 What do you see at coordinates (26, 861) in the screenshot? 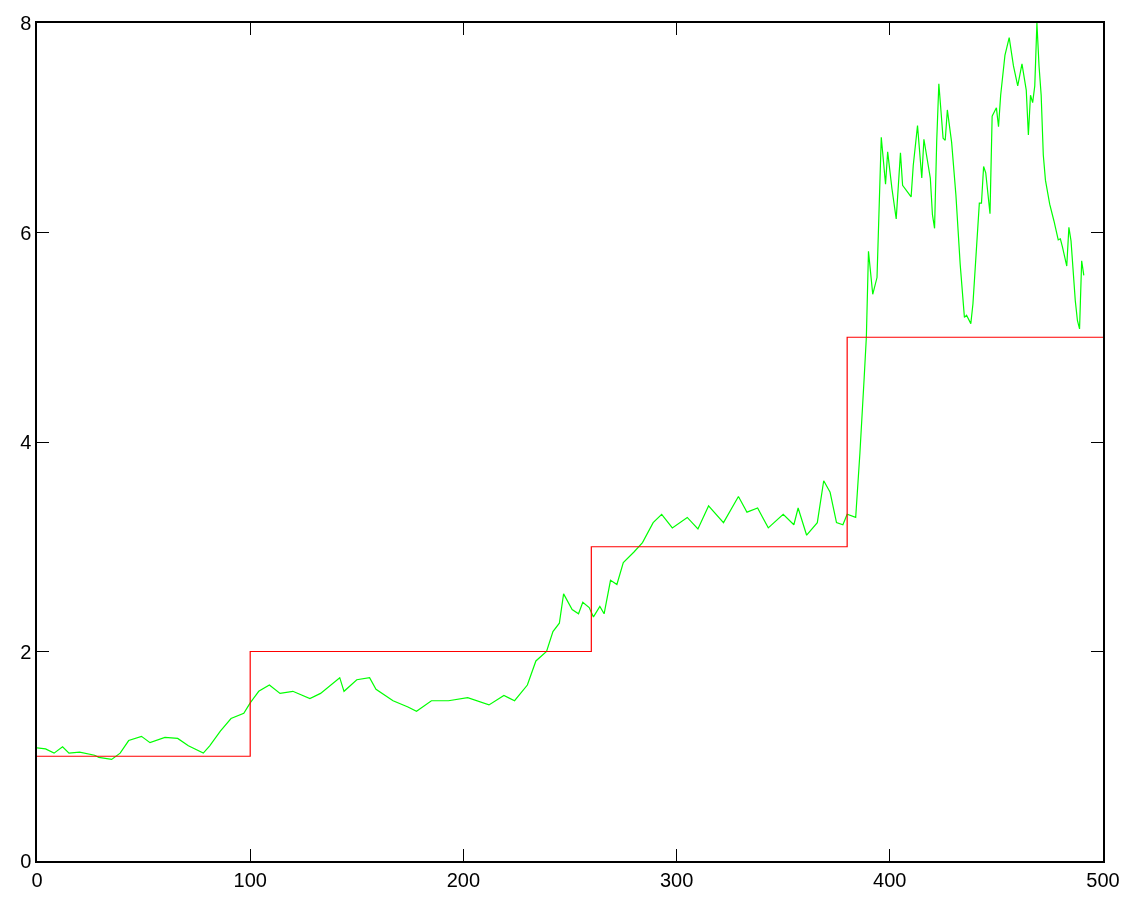
I see `y-tick-label: 0` at bounding box center [26, 861].